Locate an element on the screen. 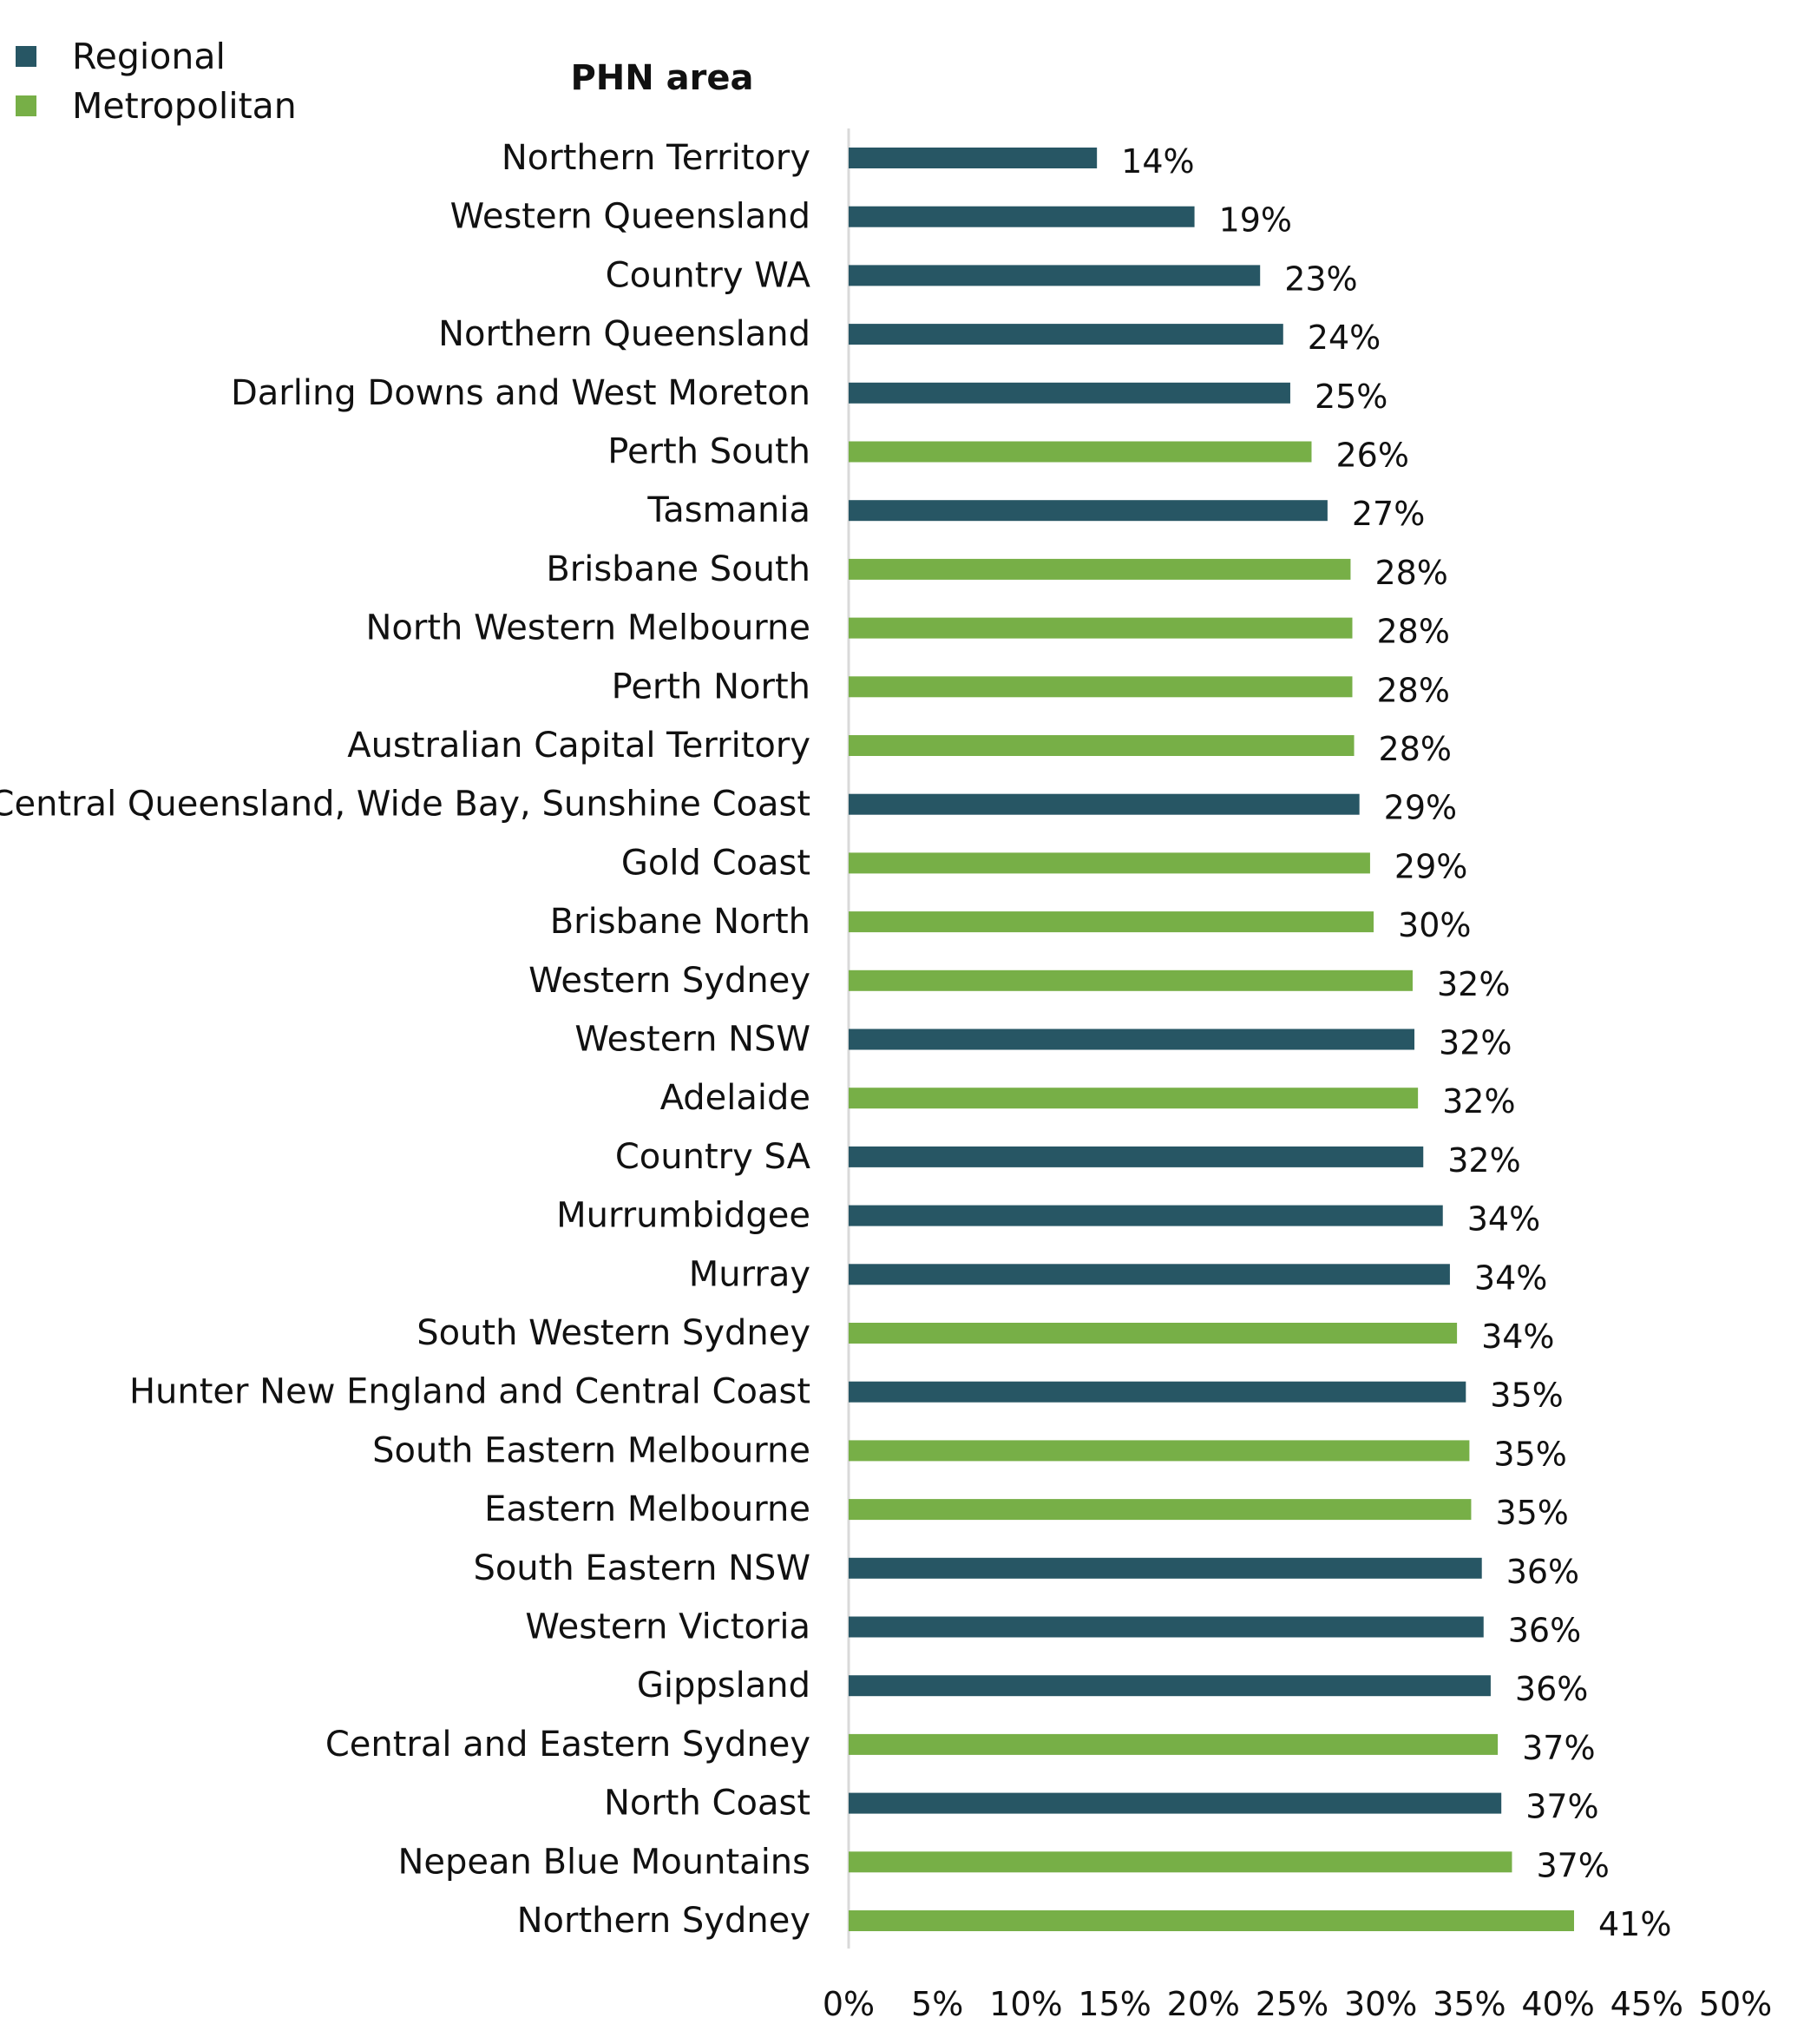  bar-western-victoria is located at coordinates (1166, 1627).